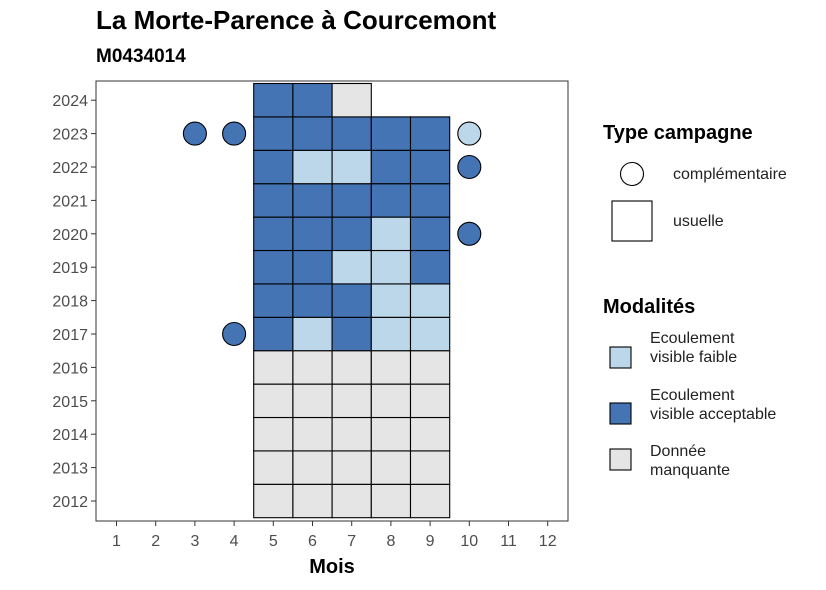  What do you see at coordinates (351, 541) in the screenshot?
I see `x-tick-label-7: 7` at bounding box center [351, 541].